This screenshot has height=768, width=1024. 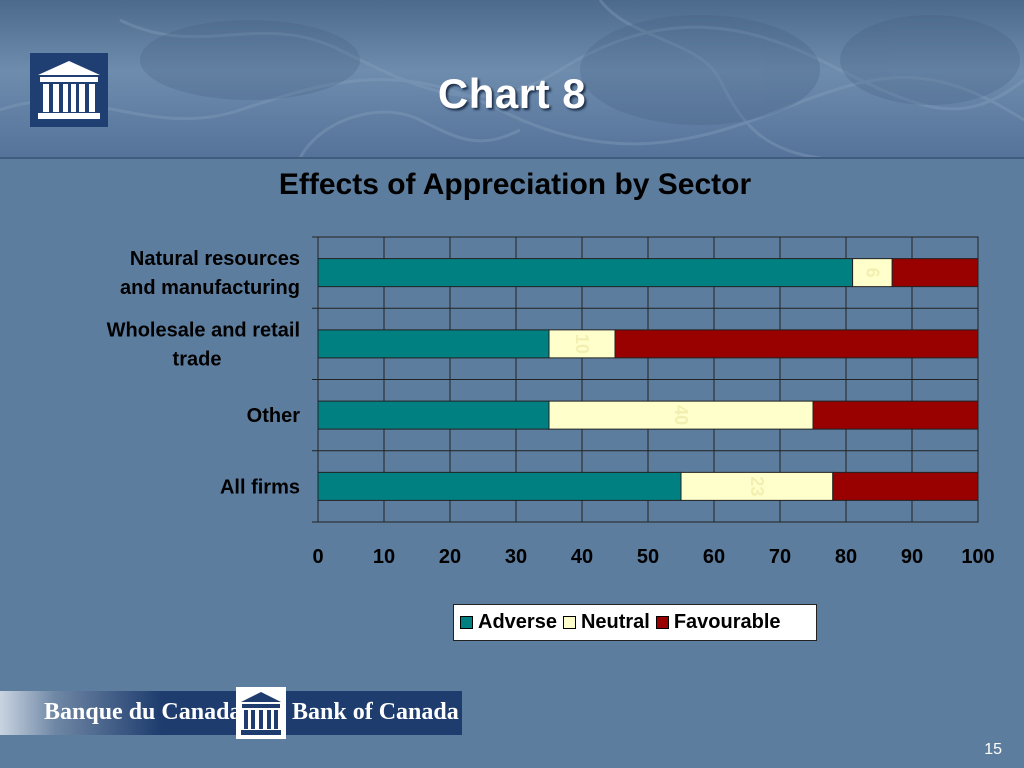 I want to click on x-tick-label: 0, so click(x=317, y=557).